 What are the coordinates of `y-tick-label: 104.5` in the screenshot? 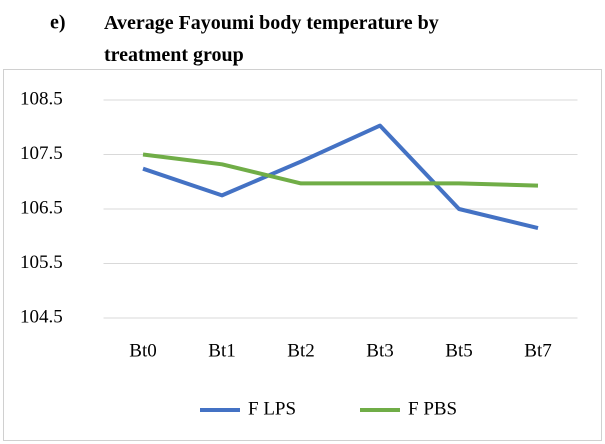 It's located at (41, 316).